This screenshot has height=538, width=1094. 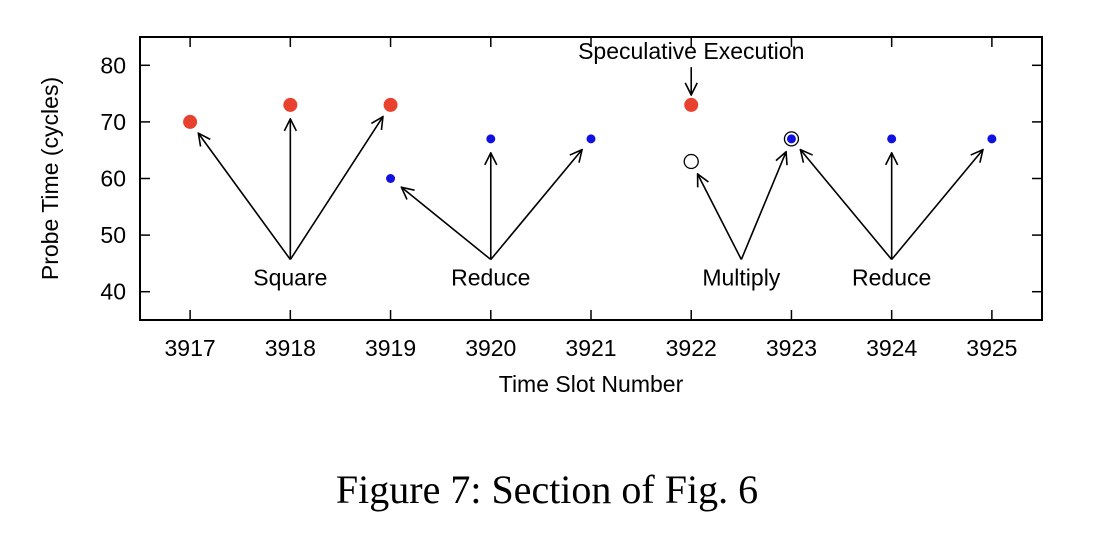 I want to click on x-tick-label: 3925, so click(x=991, y=348).